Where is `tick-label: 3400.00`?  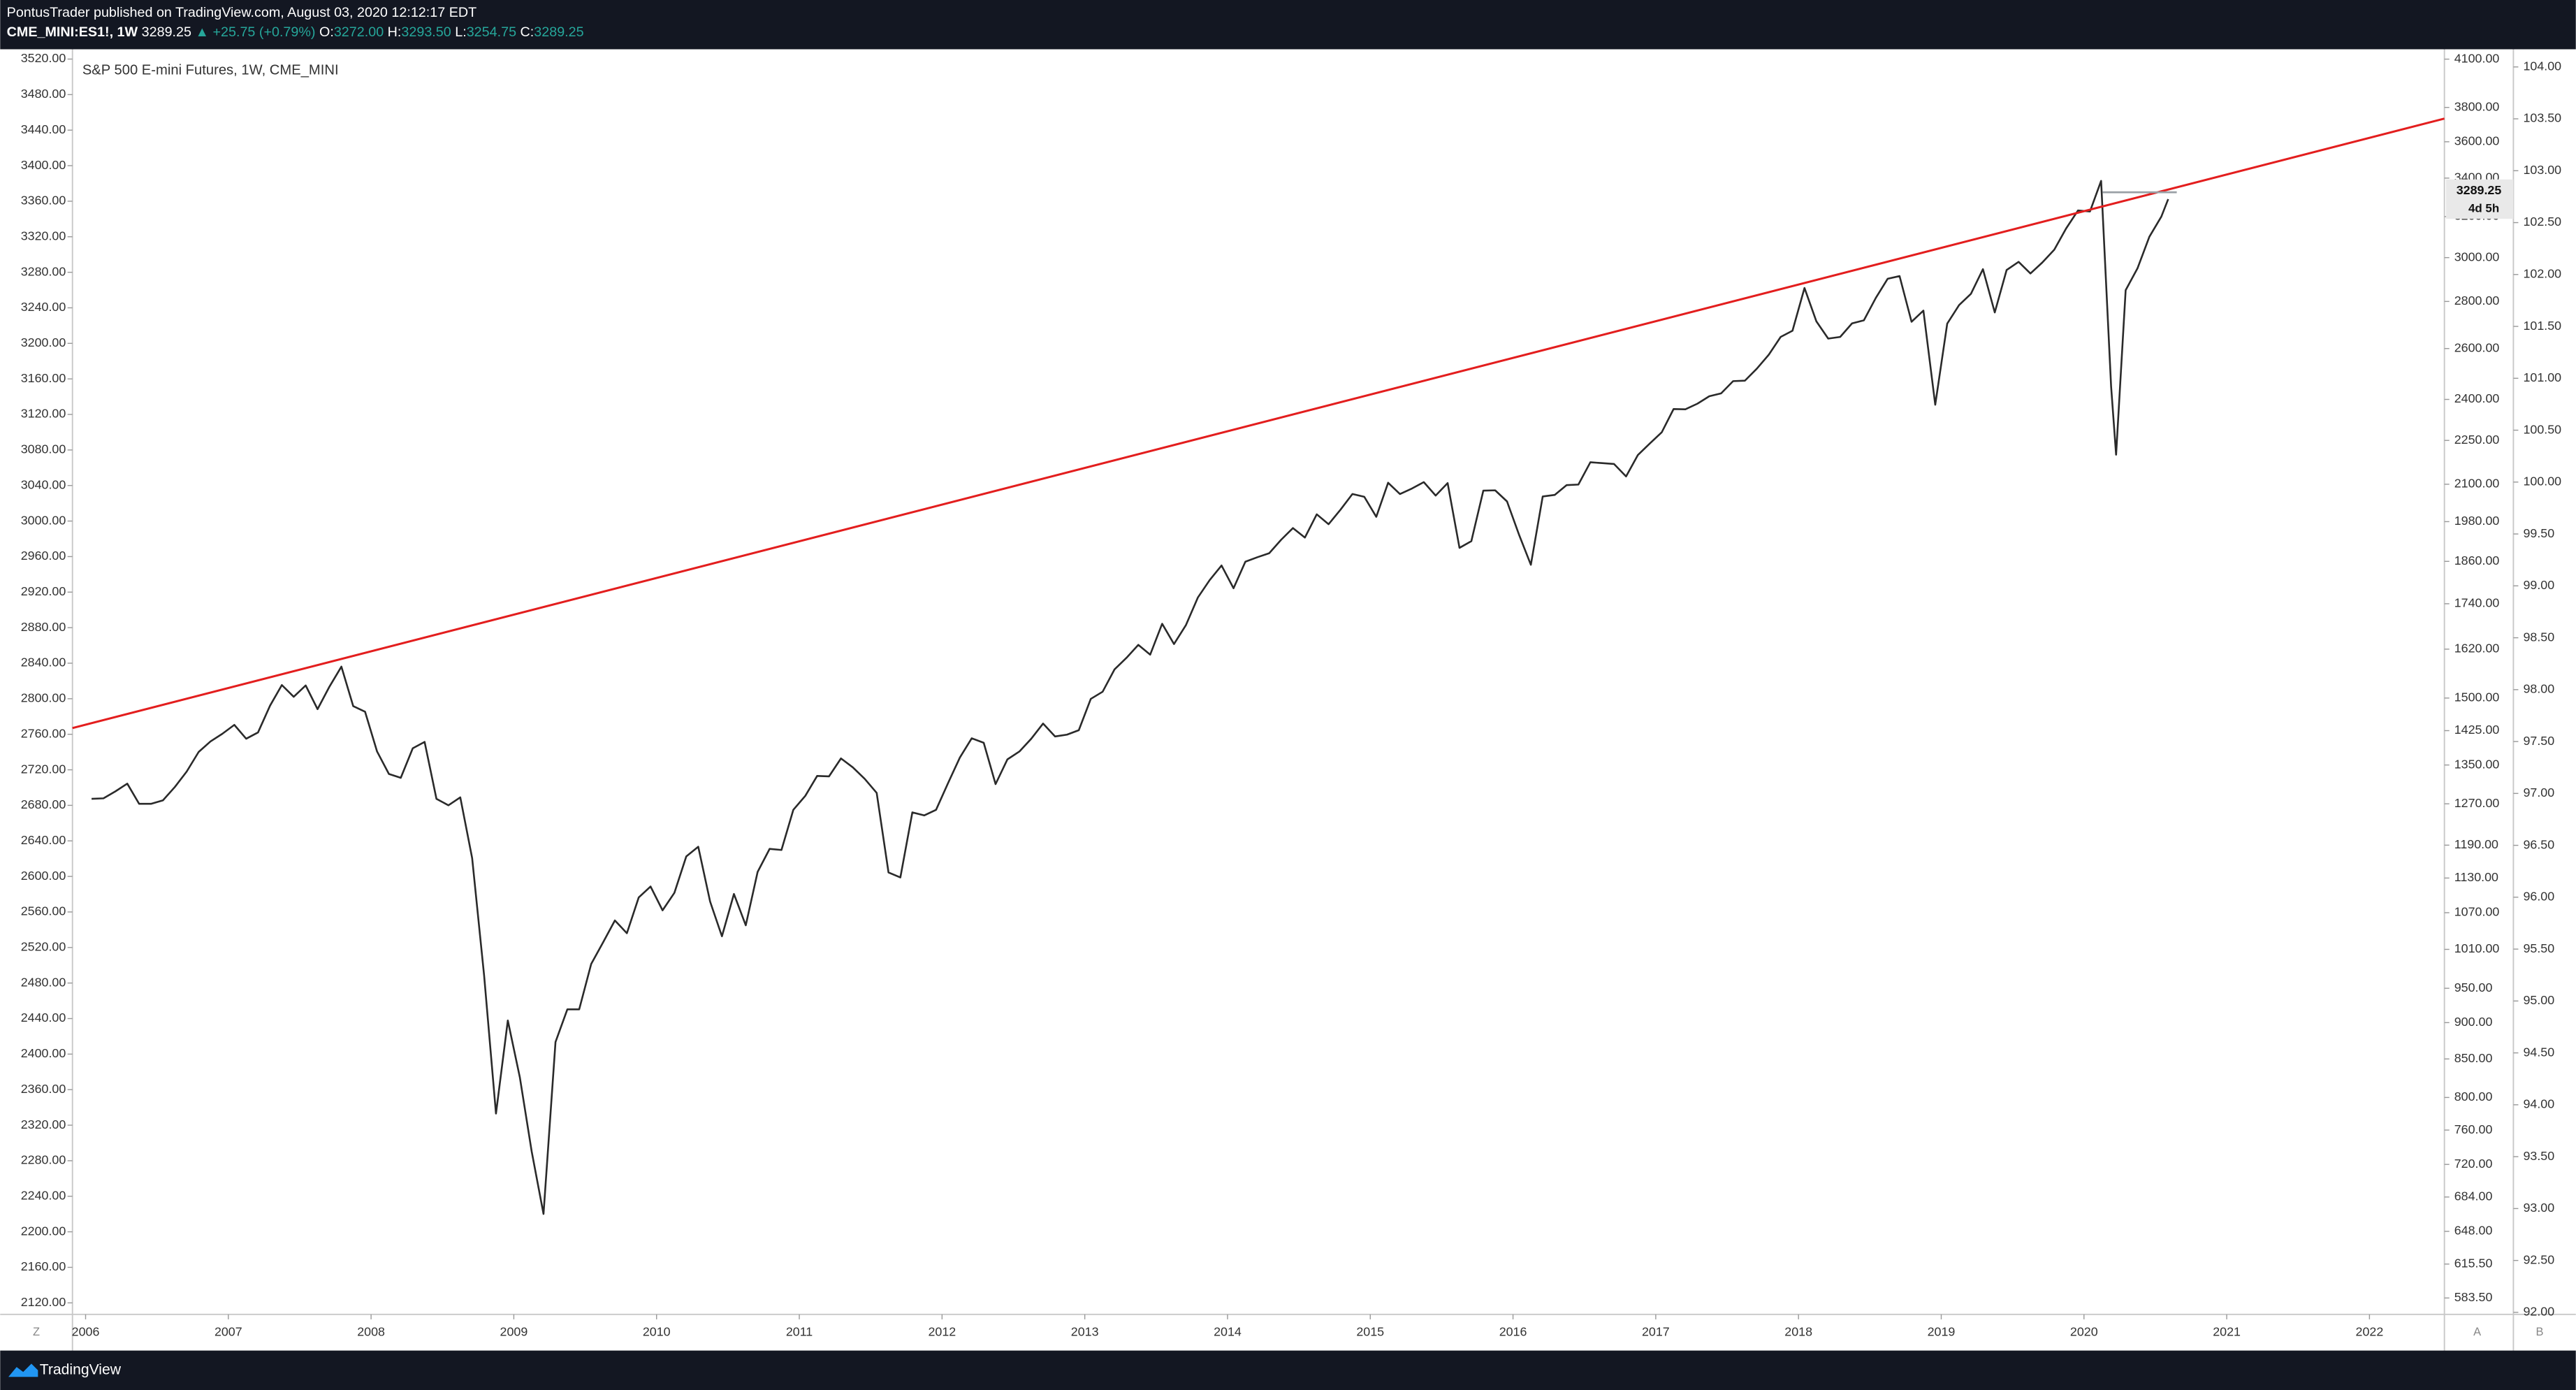
tick-label: 3400.00 is located at coordinates (43, 165).